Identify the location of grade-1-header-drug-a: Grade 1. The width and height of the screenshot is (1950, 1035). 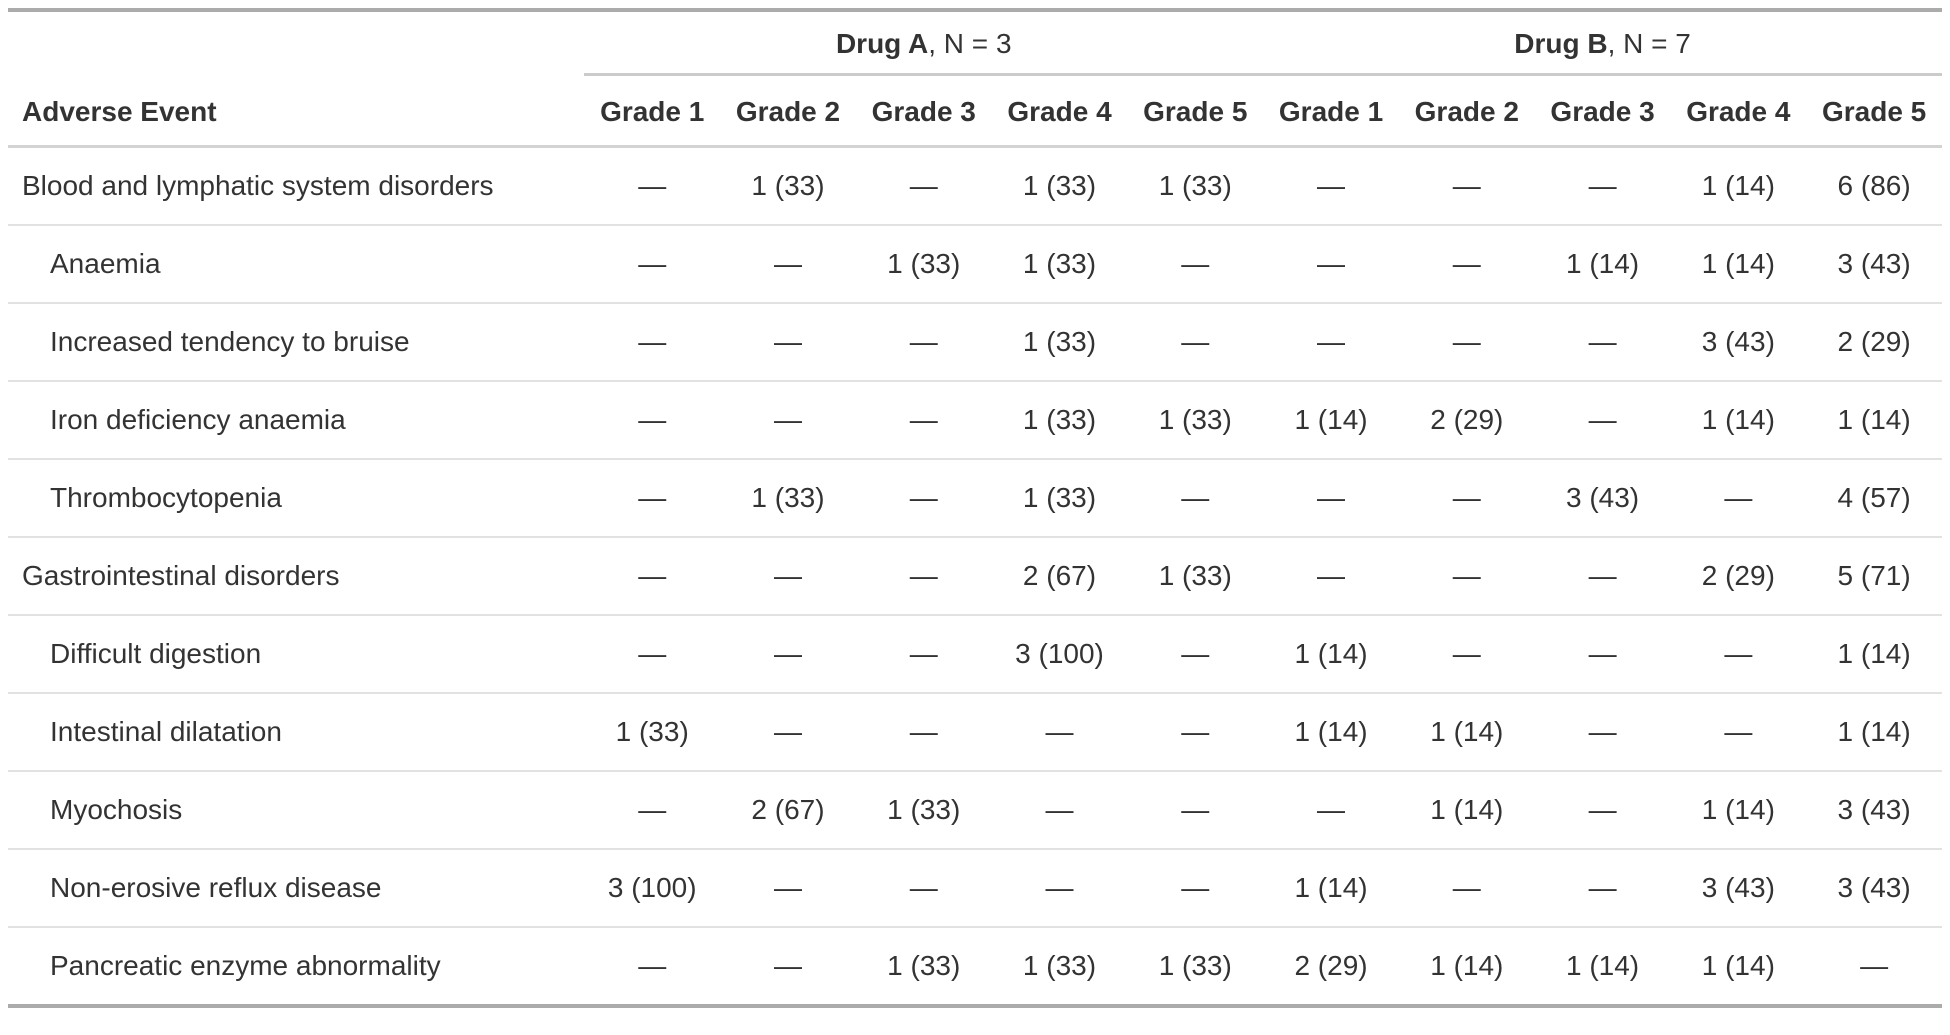
(652, 112).